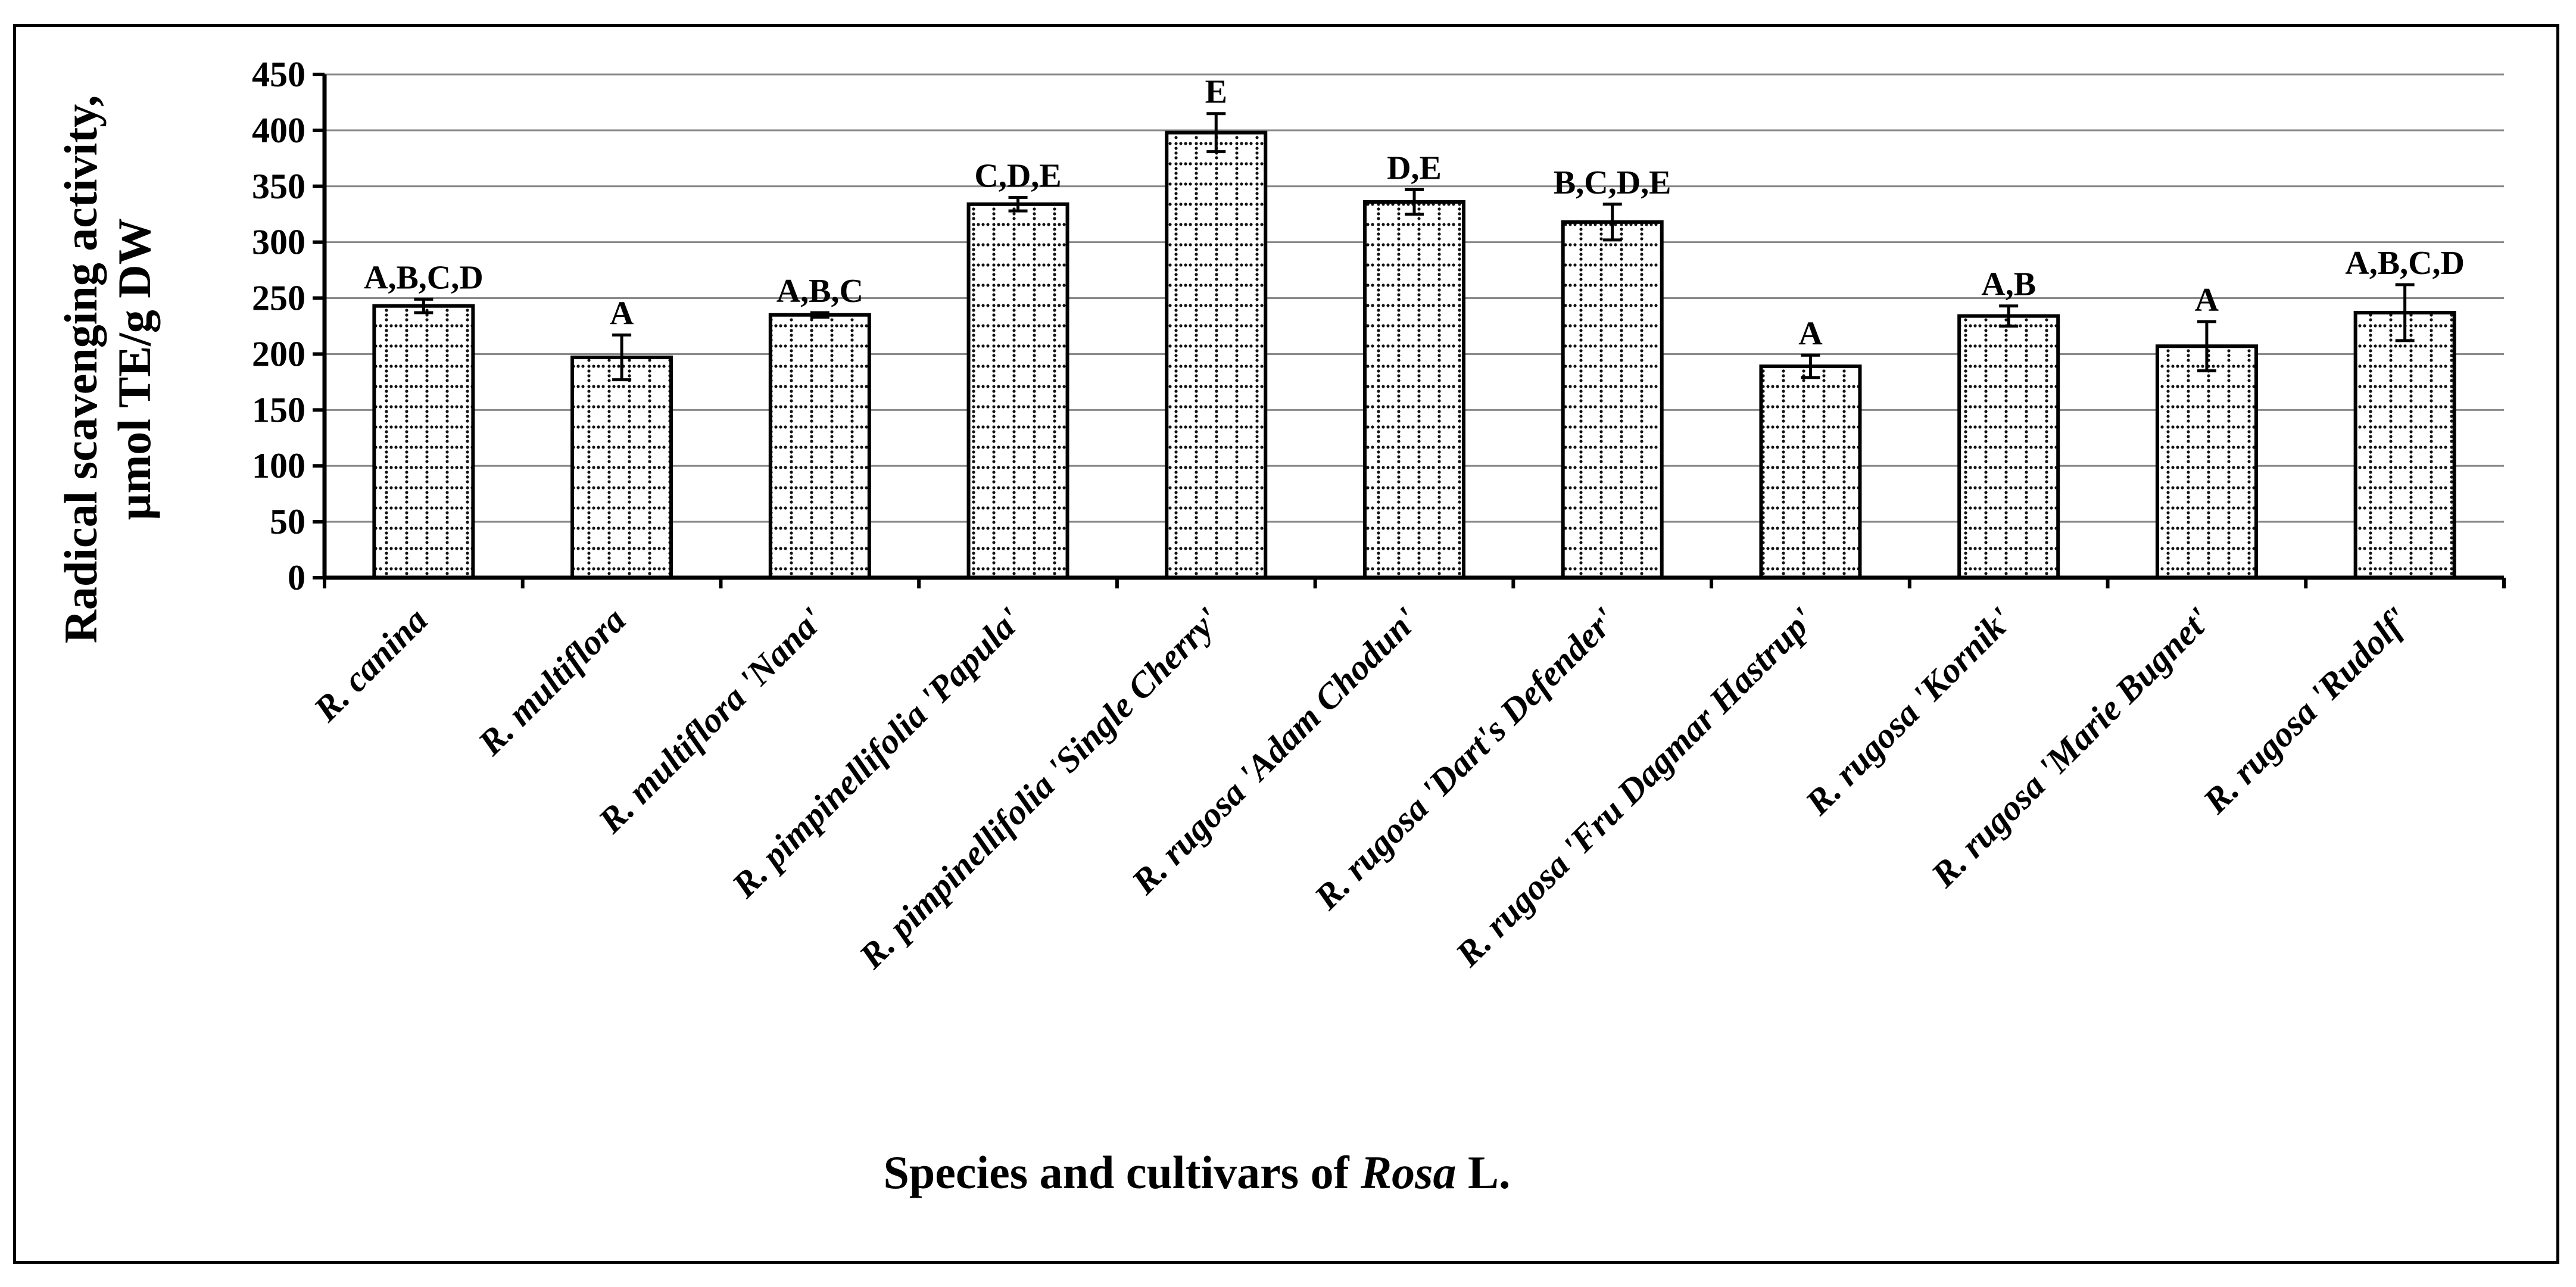 This screenshot has width=2576, height=1287. I want to click on significance-label: B,C,D,E, so click(1613, 183).